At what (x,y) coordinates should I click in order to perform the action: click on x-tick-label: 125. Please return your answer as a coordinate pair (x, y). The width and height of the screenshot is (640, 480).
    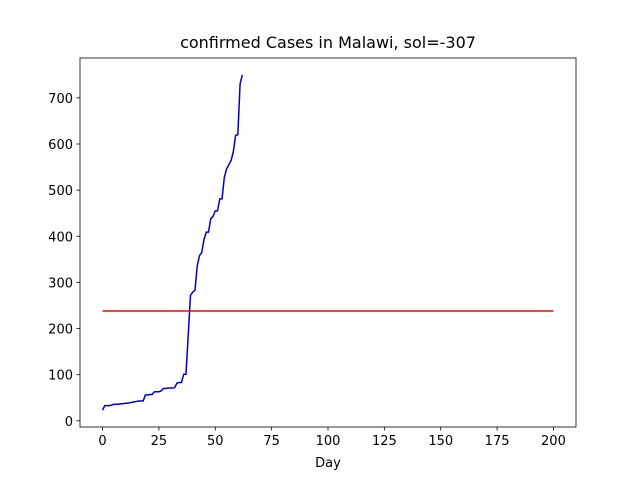
    Looking at the image, I should click on (384, 441).